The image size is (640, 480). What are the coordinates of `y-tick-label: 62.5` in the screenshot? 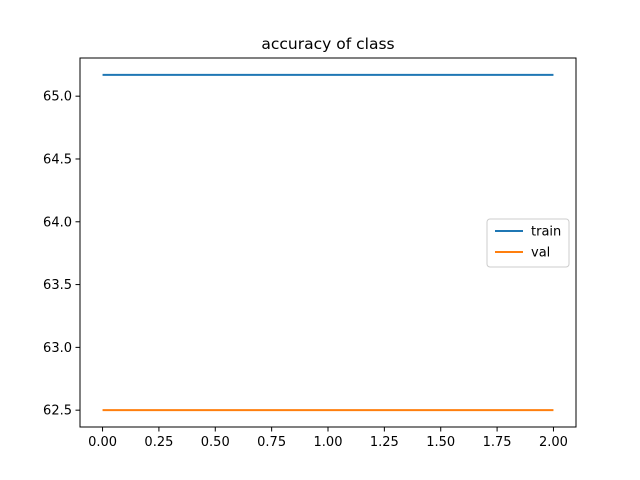 It's located at (57, 411).